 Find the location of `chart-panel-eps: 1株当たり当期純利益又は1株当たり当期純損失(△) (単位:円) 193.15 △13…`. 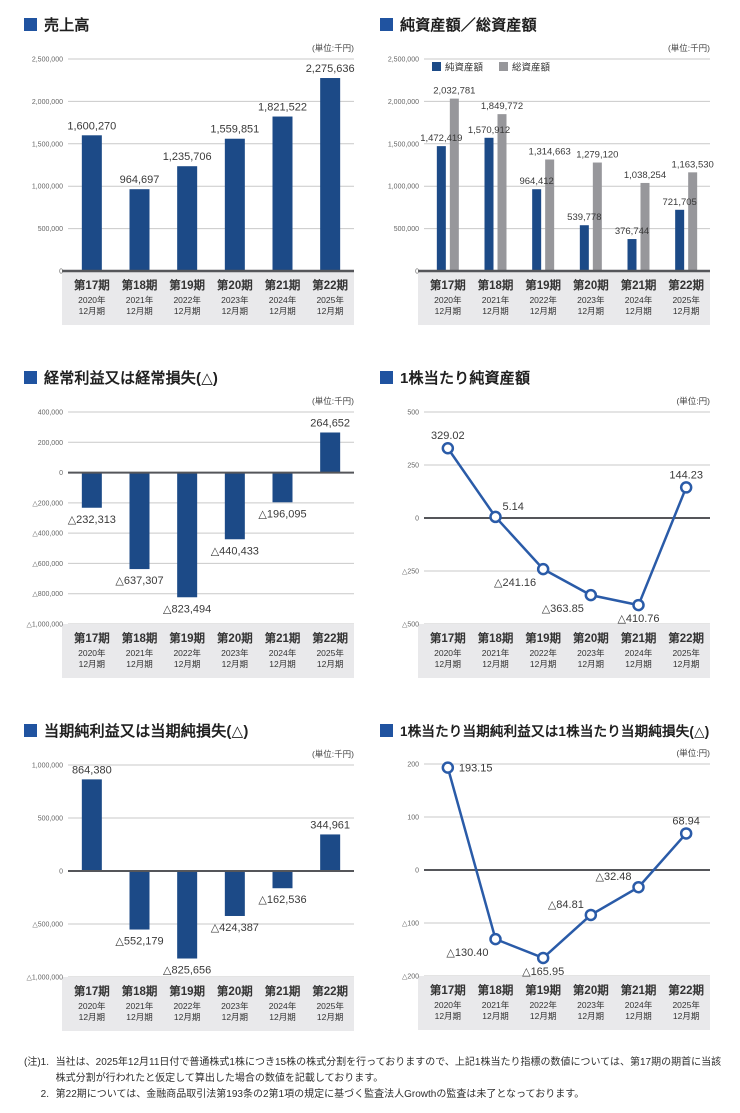

chart-panel-eps: 1株当たり当期純利益又は1株当たり当期純損失(△) (単位:円) 193.15 △13… is located at coordinates (551, 879).